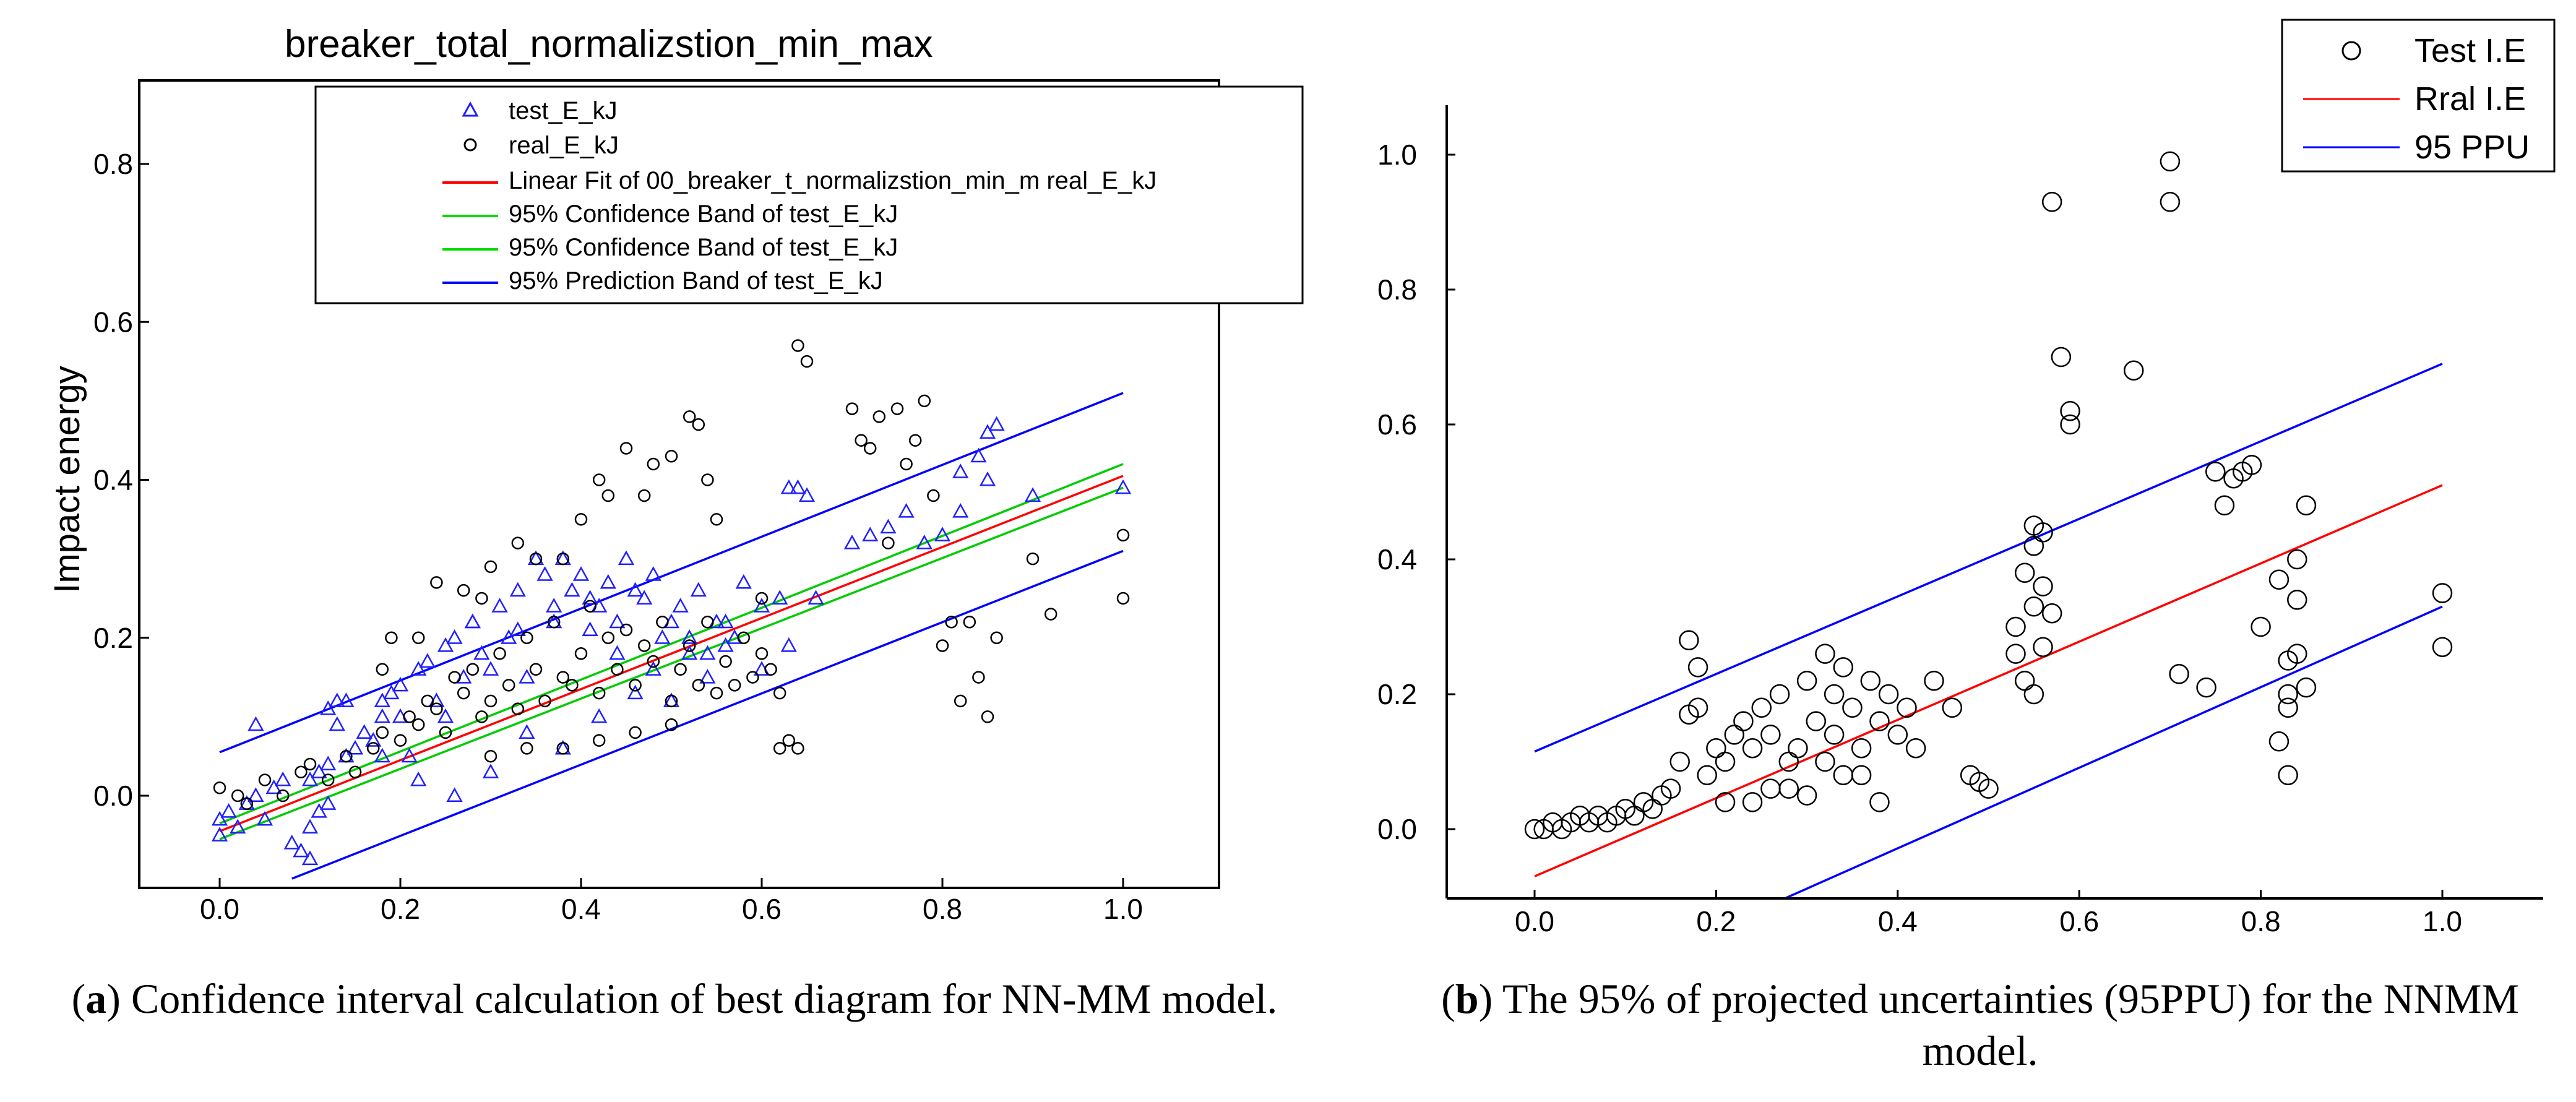 Image resolution: width=2576 pixels, height=1102 pixels. What do you see at coordinates (563, 110) in the screenshot?
I see `legend-label-test: test_E_kJ` at bounding box center [563, 110].